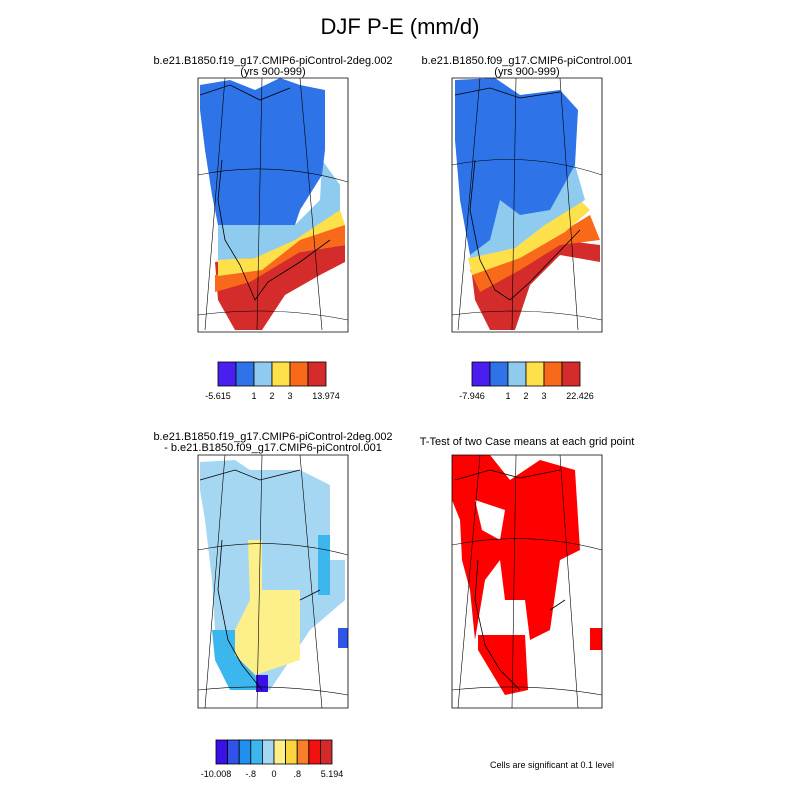 The height and width of the screenshot is (805, 800). Describe the element at coordinates (472, 396) in the screenshot. I see `colorbar-label: -7.946` at that location.